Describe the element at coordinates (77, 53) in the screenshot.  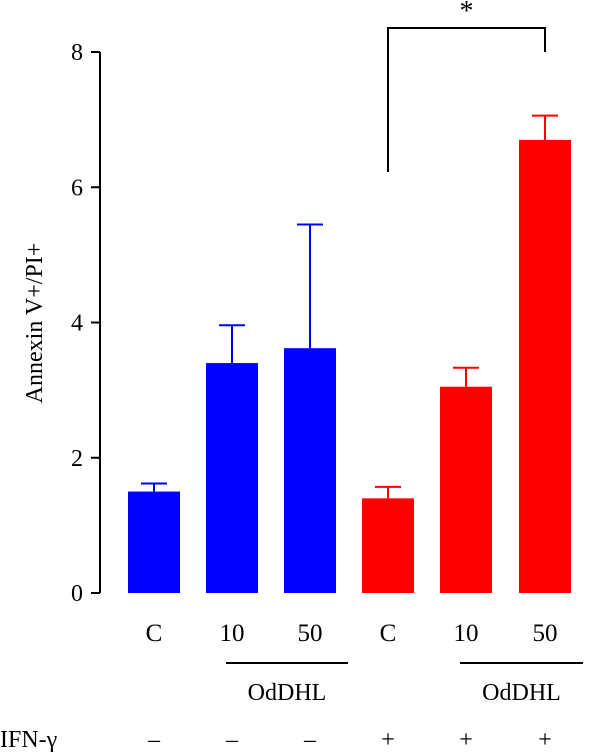
I see `y-tick-label: 8` at that location.